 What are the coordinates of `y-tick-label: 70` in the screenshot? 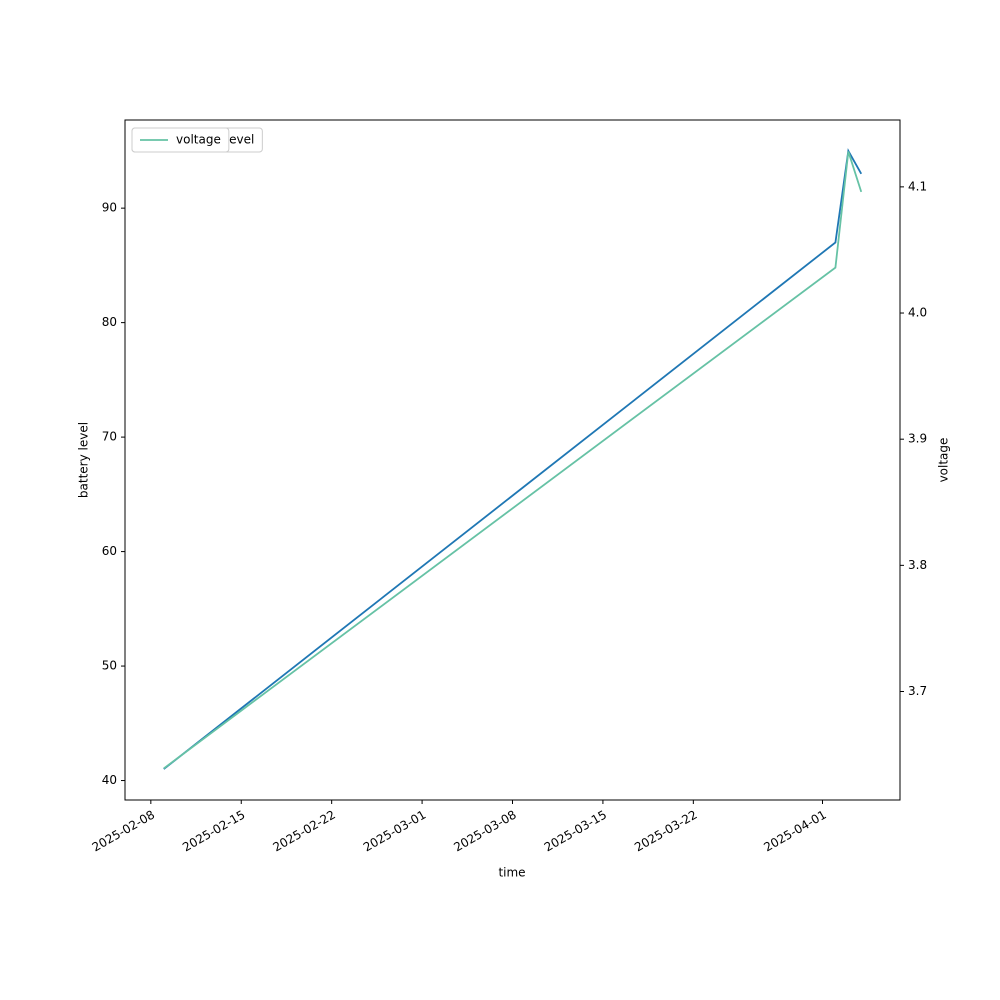 It's located at (109, 437).